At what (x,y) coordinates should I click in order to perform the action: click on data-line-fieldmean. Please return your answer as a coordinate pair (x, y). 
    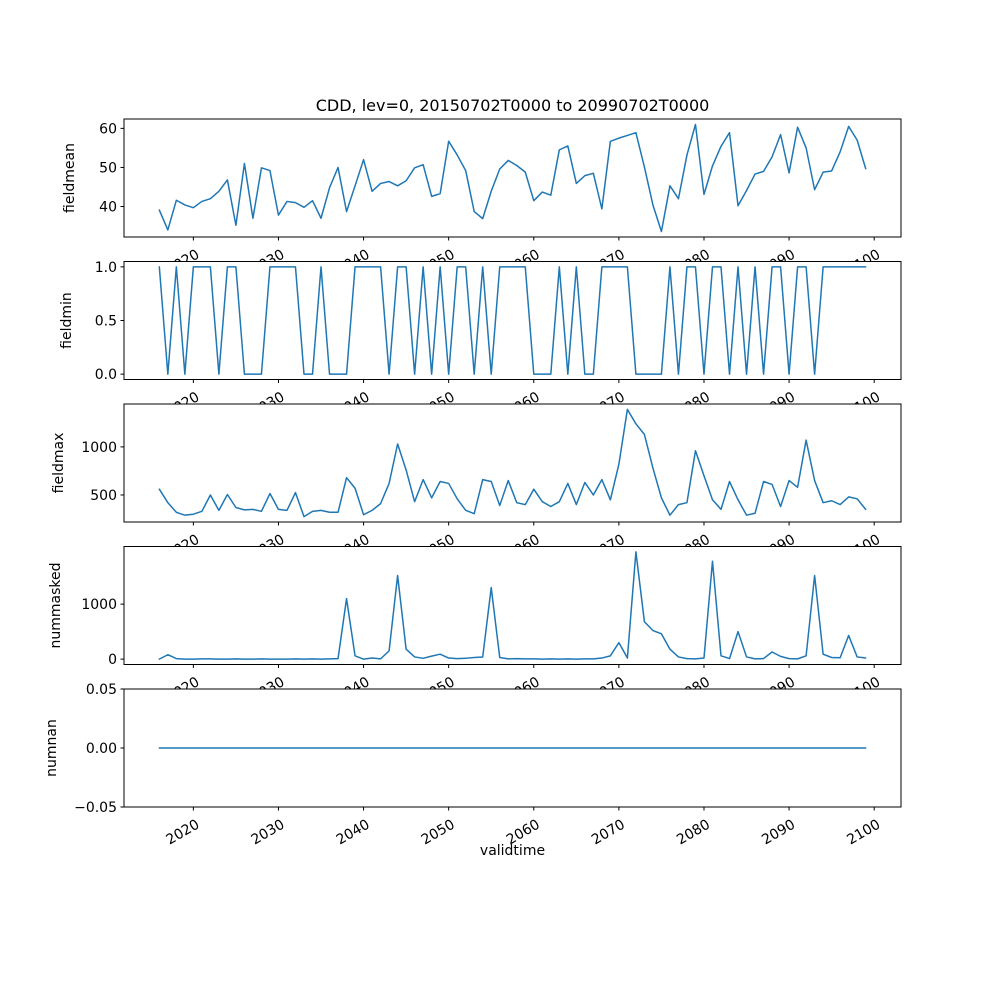
    Looking at the image, I should click on (512, 178).